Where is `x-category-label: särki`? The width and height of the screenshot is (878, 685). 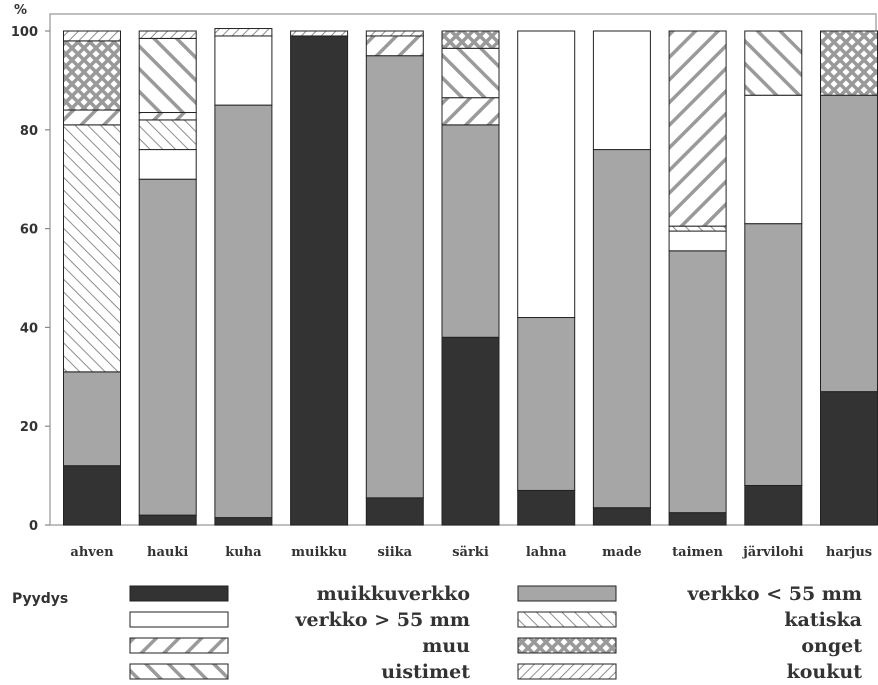
x-category-label: särki is located at coordinates (470, 552).